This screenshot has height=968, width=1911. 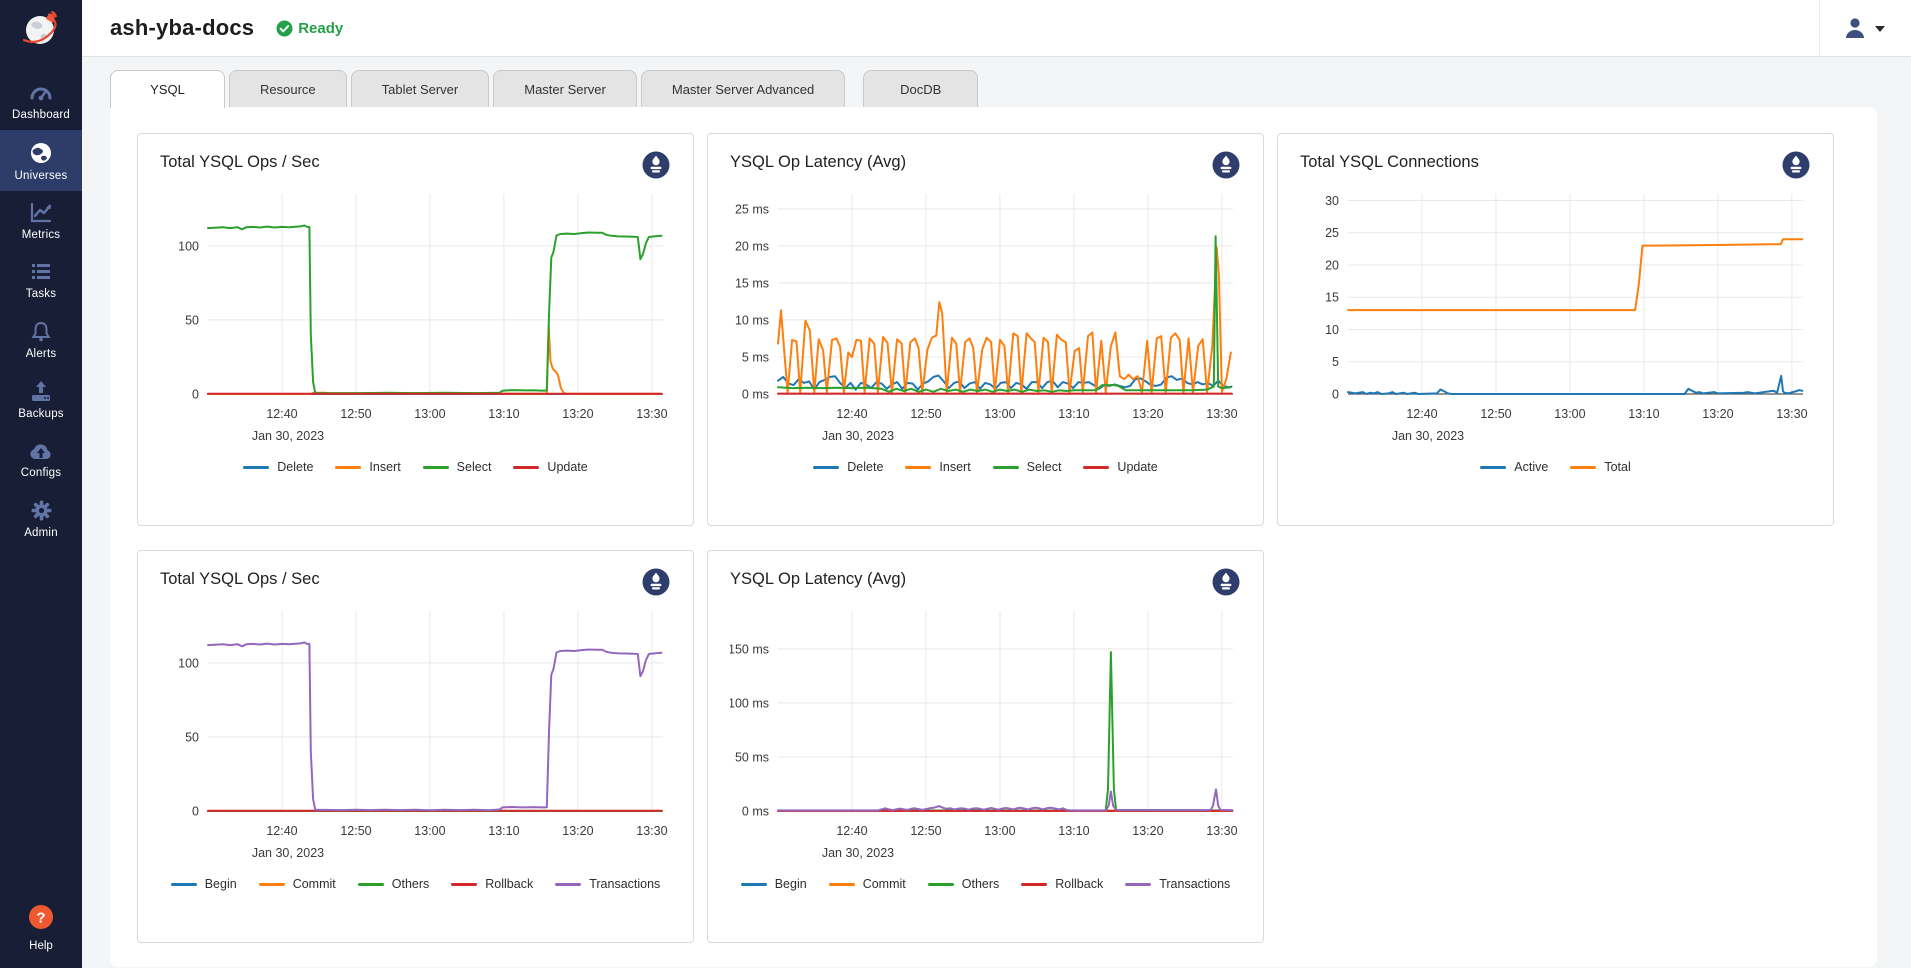 I want to click on tab-resource: Resource, so click(x=288, y=89).